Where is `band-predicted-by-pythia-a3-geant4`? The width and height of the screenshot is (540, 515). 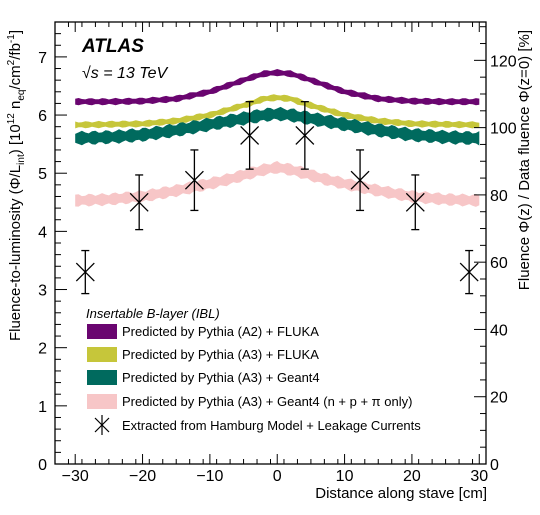
band-predicted-by-pythia-a3-geant4 is located at coordinates (277, 126).